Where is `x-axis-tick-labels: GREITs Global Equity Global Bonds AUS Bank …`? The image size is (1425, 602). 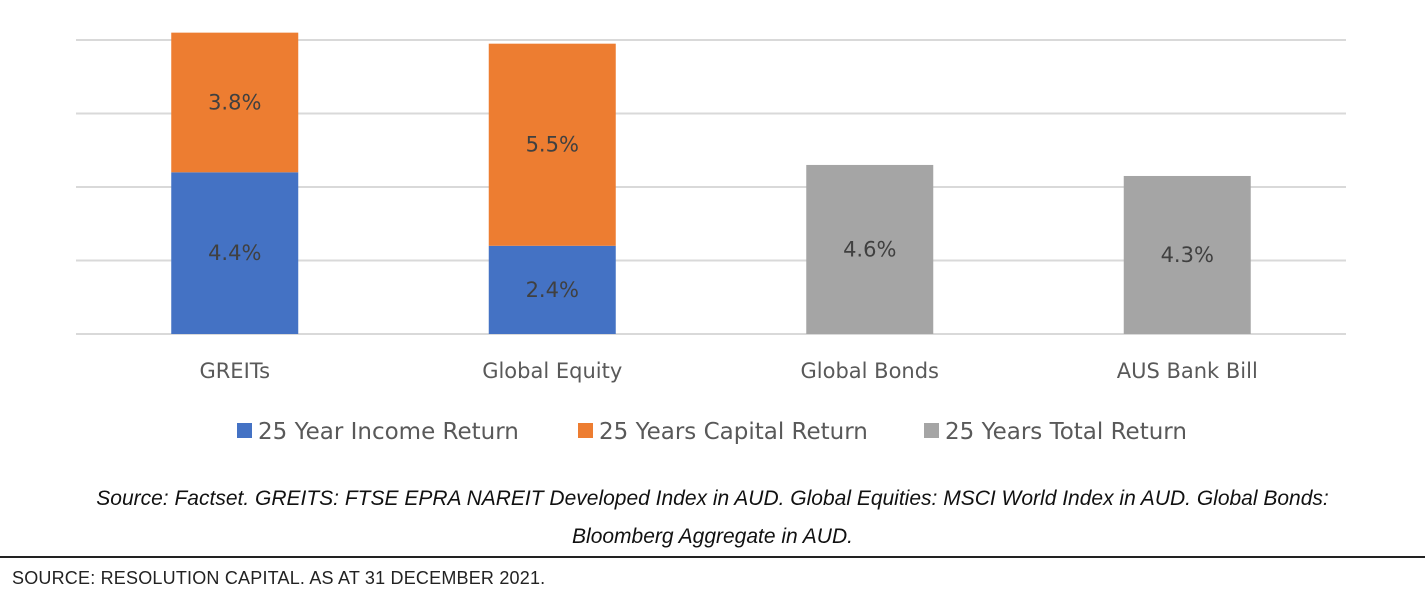 x-axis-tick-labels: GREITs Global Equity Global Bonds AUS Bank … is located at coordinates (728, 371).